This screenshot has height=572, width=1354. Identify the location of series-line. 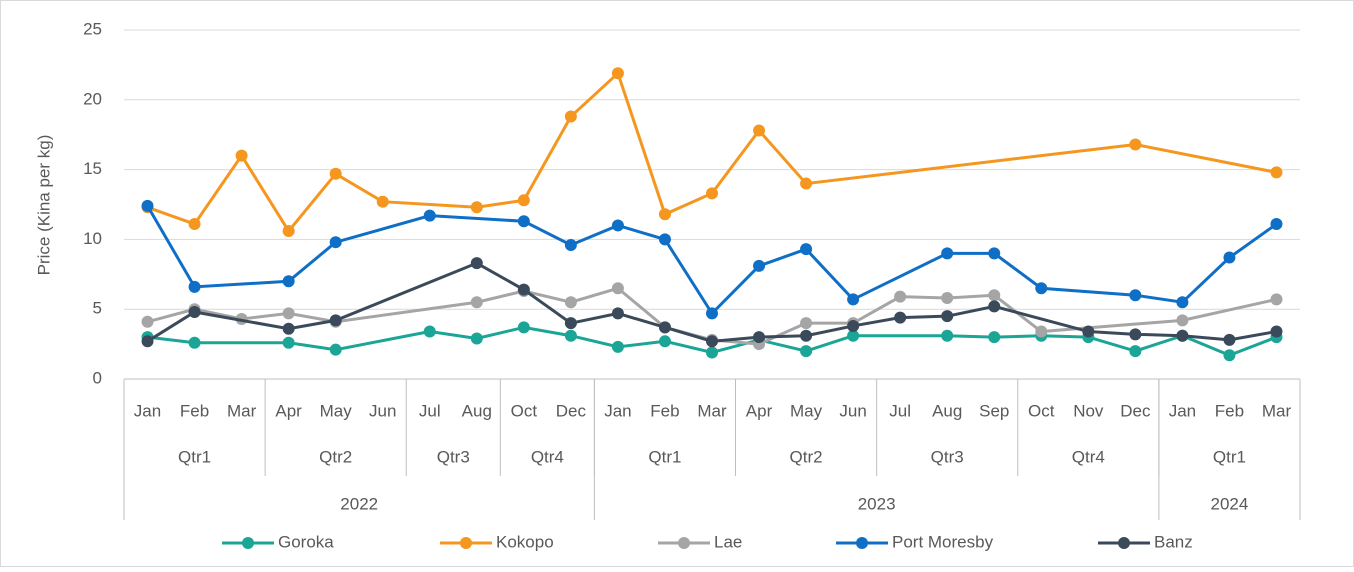
(712, 341).